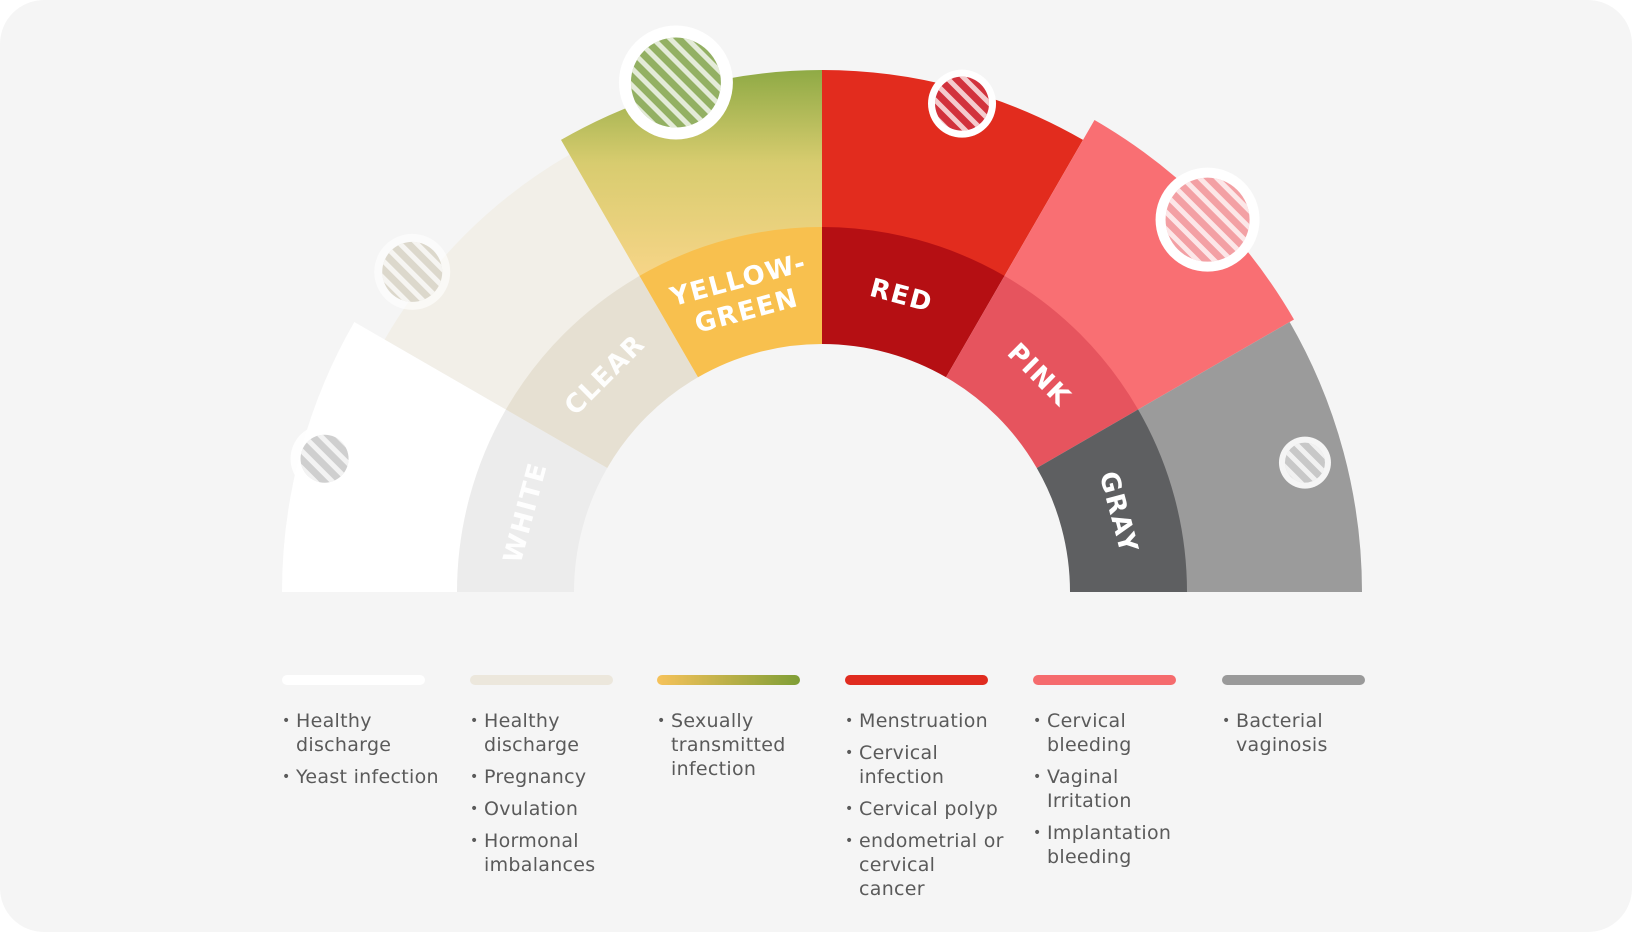 The width and height of the screenshot is (1632, 932). Describe the element at coordinates (1293, 680) in the screenshot. I see `legend-bar-gray` at that location.